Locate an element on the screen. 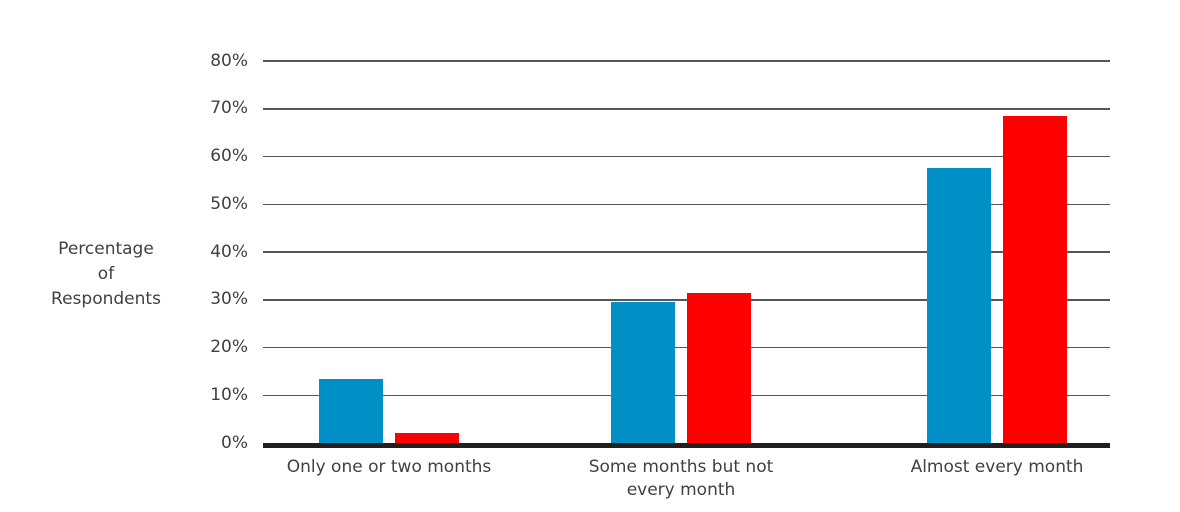 Image resolution: width=1180 pixels, height=512 pixels. y-tick-label-80: 80% is located at coordinates (229, 60).